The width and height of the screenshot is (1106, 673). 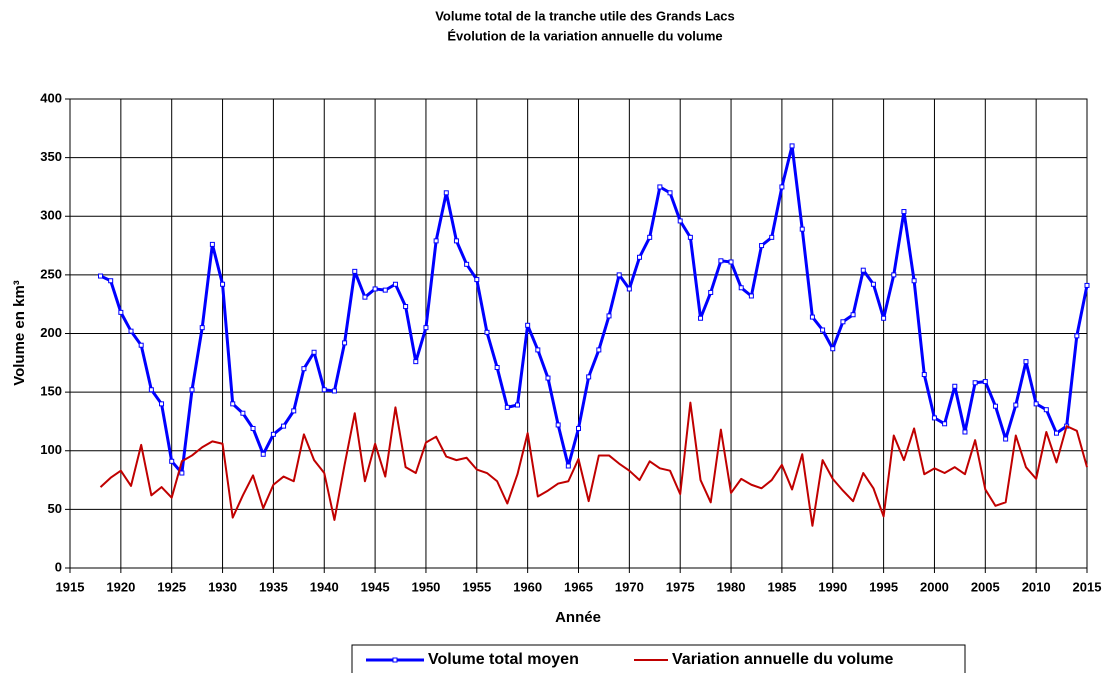 I want to click on legend-label: Volume total moyen, so click(x=503, y=659).